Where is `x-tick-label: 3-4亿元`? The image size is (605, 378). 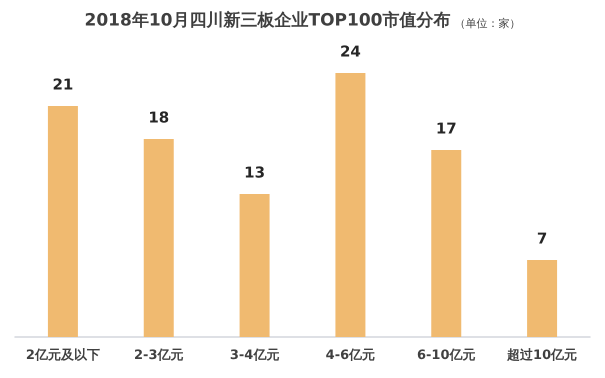 x-tick-label: 3-4亿元 is located at coordinates (255, 355).